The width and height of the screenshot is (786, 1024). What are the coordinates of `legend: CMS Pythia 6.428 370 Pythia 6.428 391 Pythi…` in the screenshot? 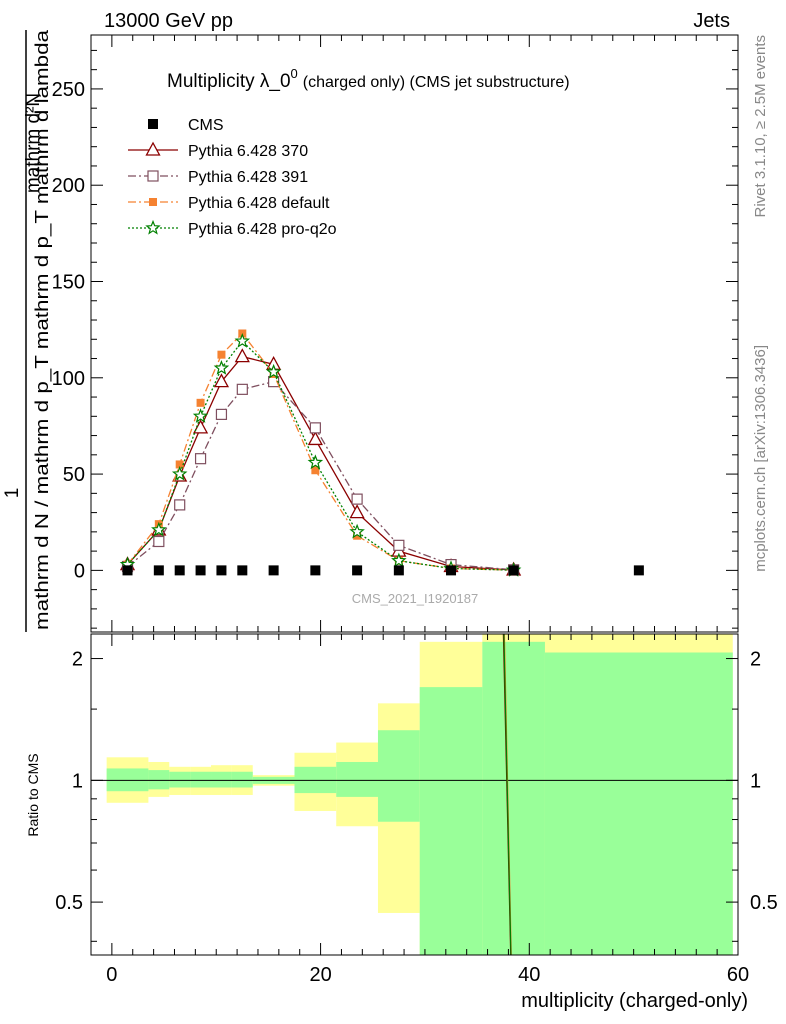 It's located at (232, 177).